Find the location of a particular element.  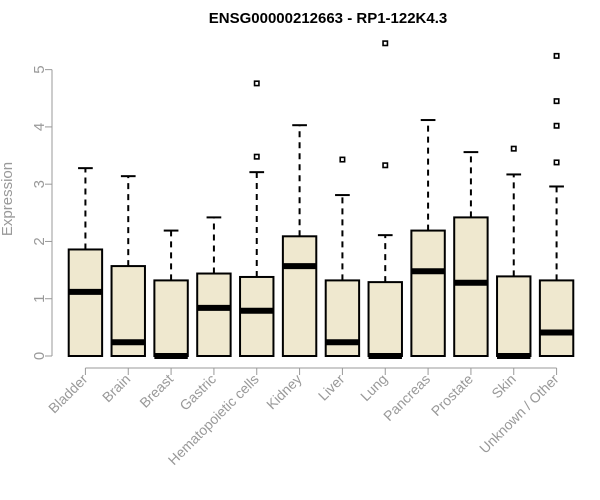

x-tick-label: Skin is located at coordinates (503, 386).